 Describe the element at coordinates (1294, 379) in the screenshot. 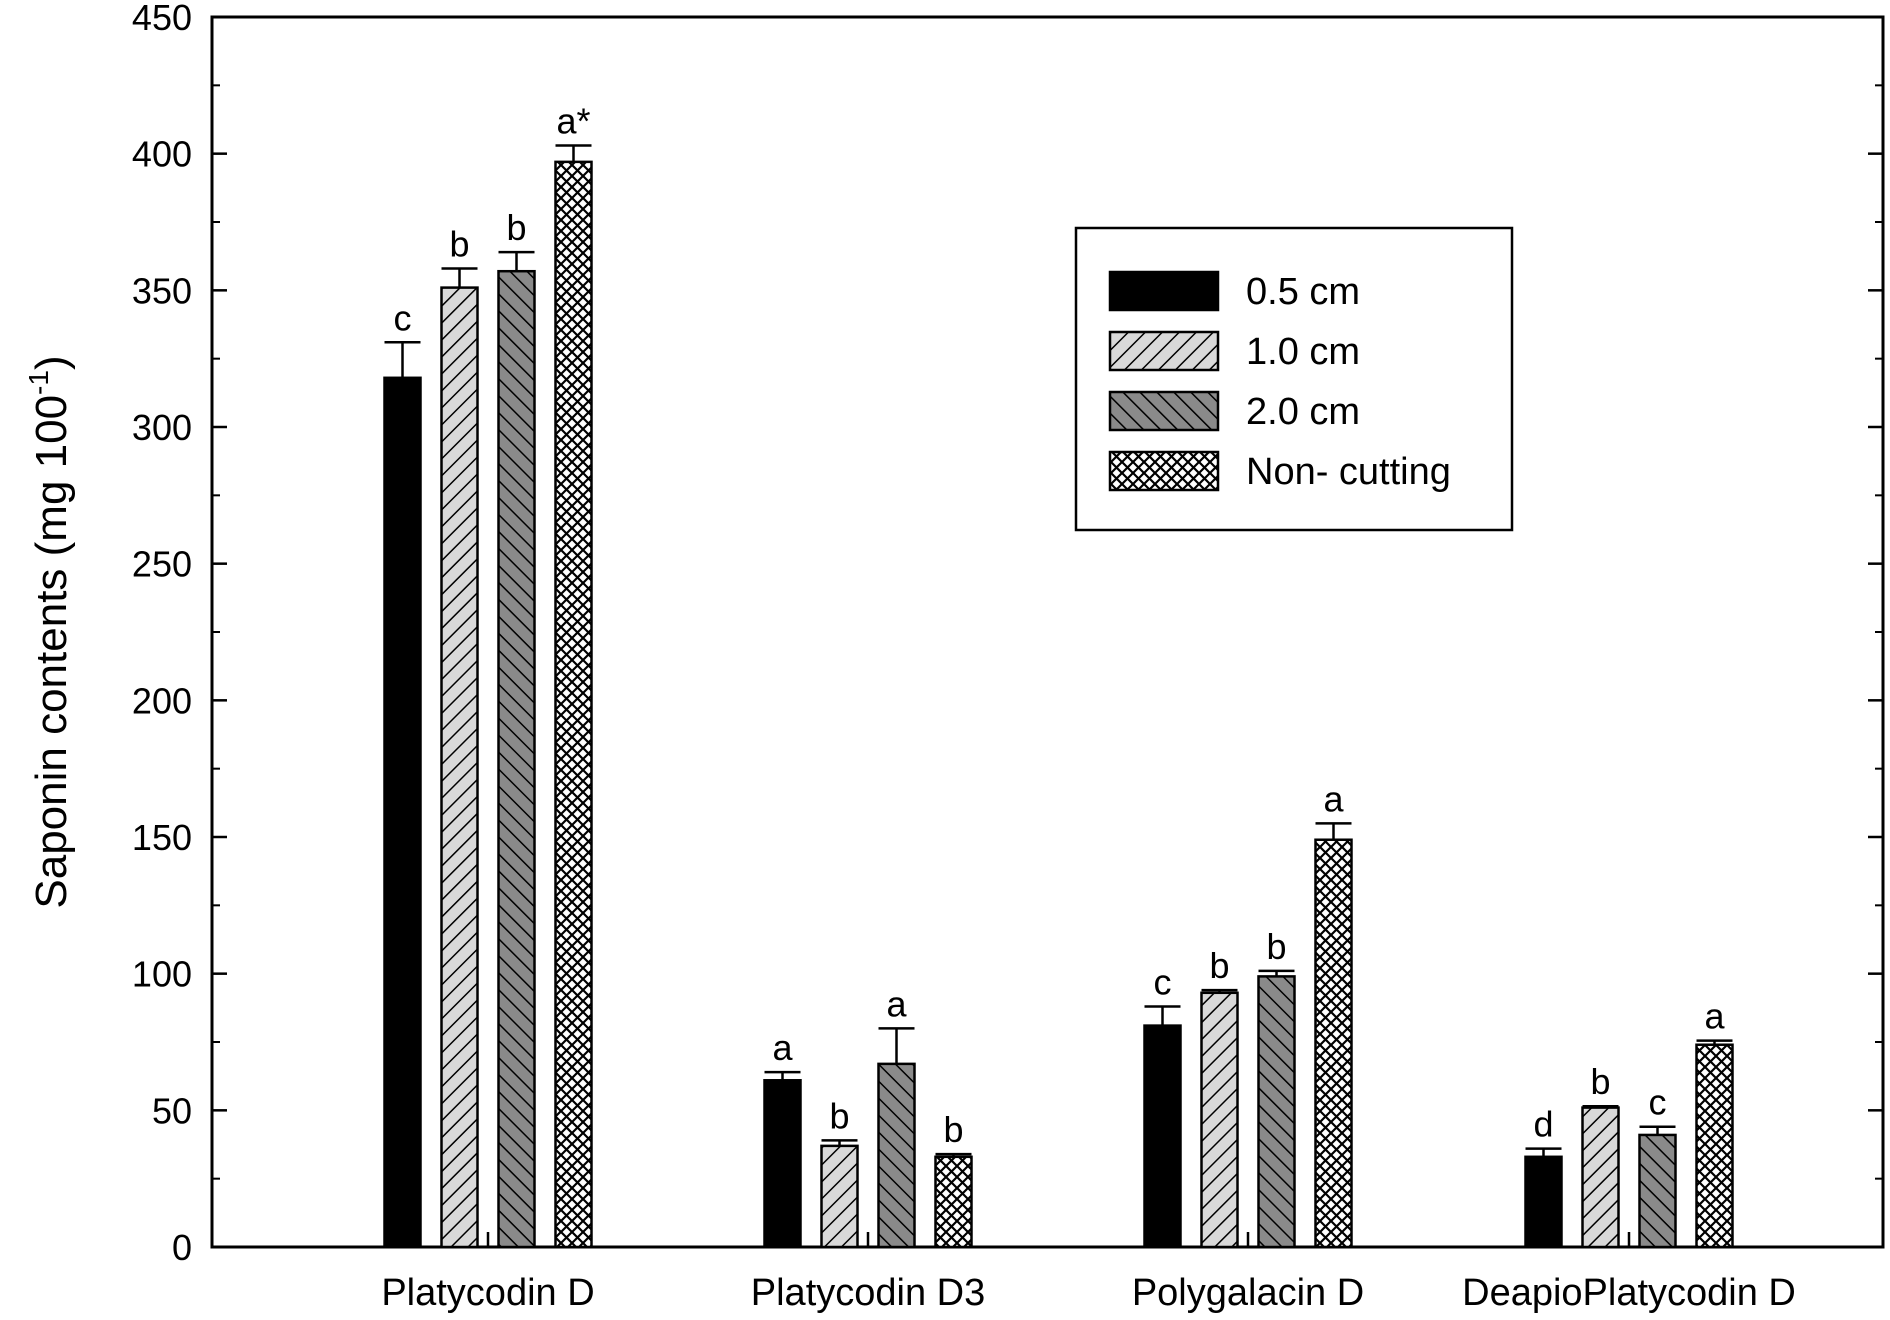

I see `legend: 0.5 cm 1.0 cm 2.0 cm Non- cutting` at that location.